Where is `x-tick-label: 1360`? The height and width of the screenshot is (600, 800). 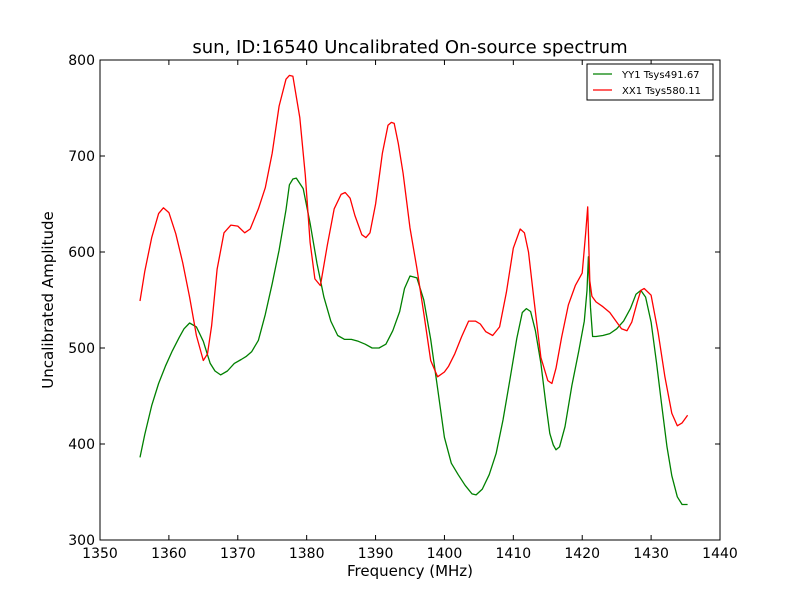
x-tick-label: 1360 is located at coordinates (169, 554).